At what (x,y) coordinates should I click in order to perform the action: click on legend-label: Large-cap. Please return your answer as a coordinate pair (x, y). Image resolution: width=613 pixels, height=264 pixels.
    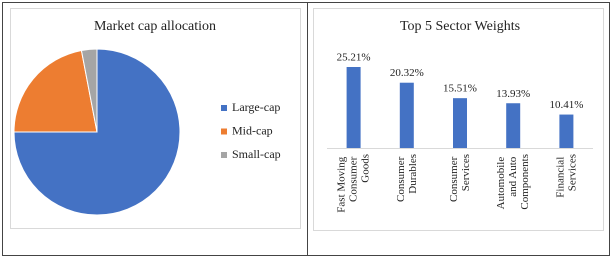
    Looking at the image, I should click on (256, 107).